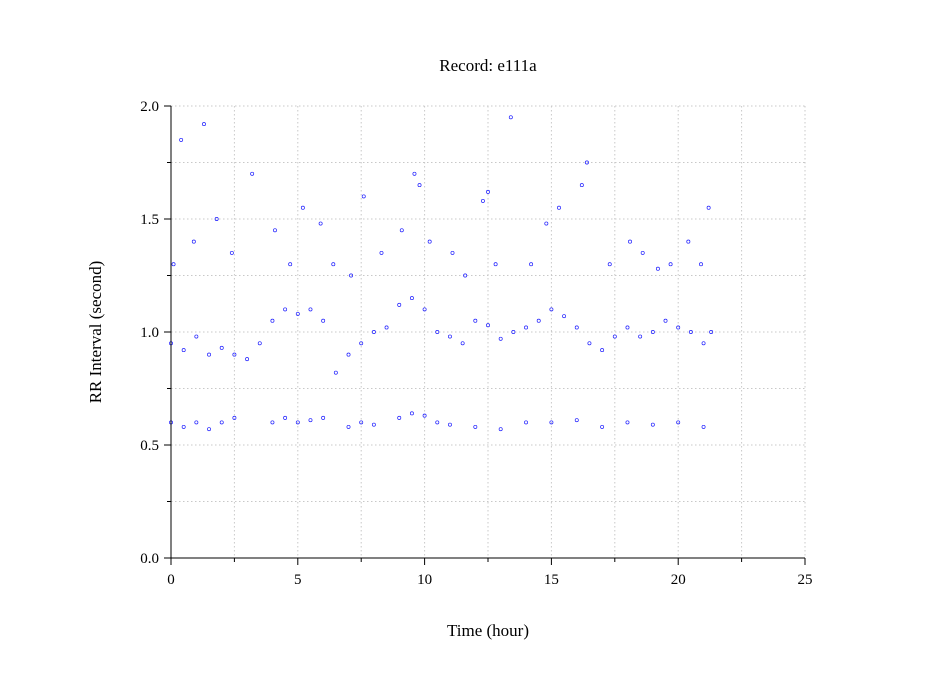 The width and height of the screenshot is (949, 697). Describe the element at coordinates (298, 580) in the screenshot. I see `x-tick-label: 5` at that location.